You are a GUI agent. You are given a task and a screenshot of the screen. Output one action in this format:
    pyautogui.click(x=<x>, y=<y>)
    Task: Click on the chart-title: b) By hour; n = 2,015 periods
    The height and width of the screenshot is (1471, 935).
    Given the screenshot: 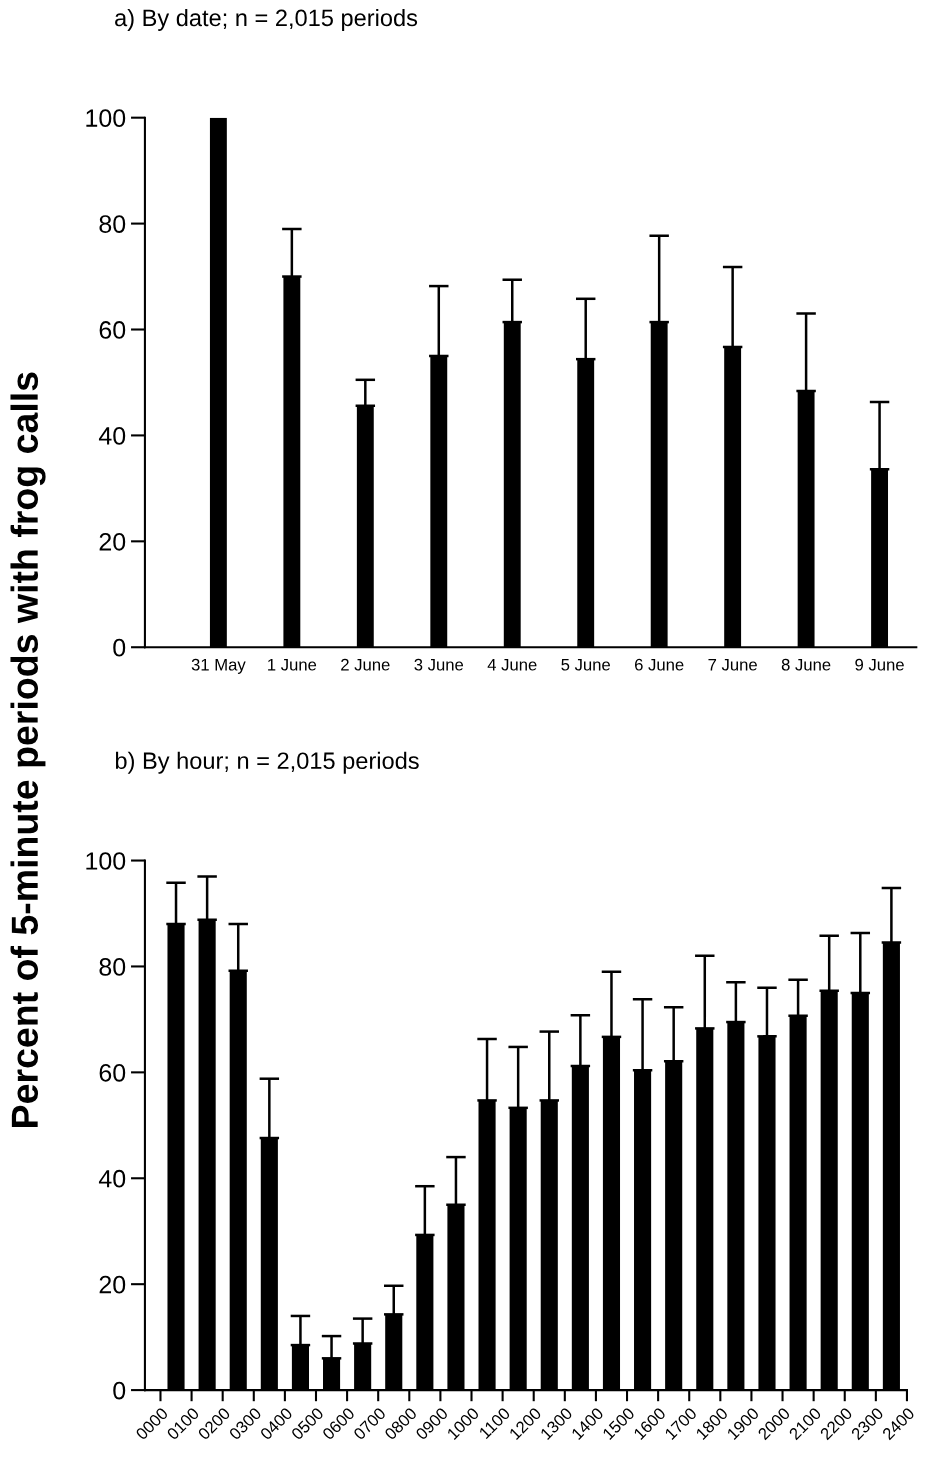 What is the action you would take?
    pyautogui.click(x=267, y=762)
    